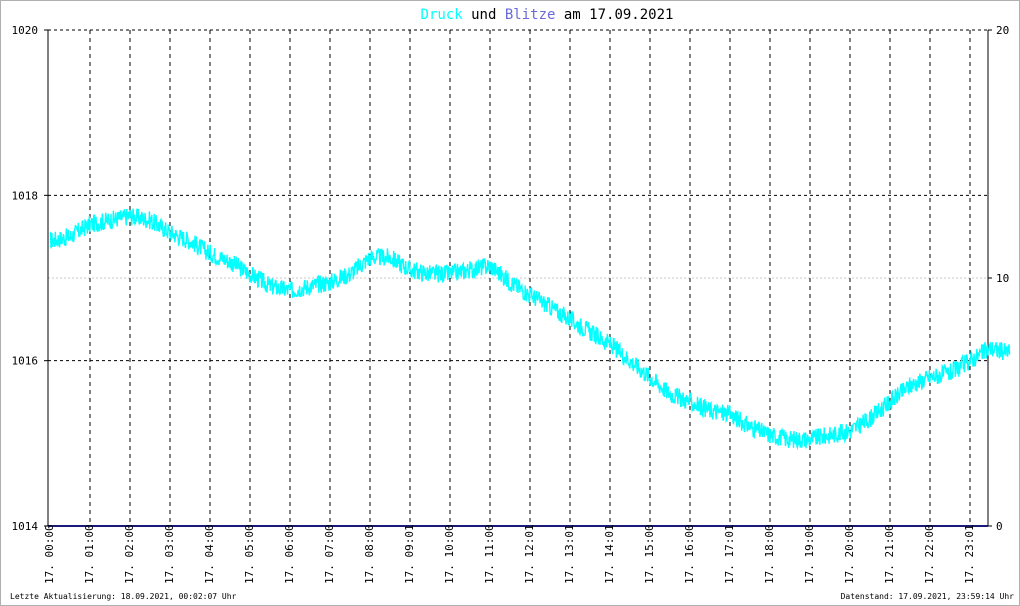 The height and width of the screenshot is (606, 1020). I want to click on x-tick-label: 17. 01:00, so click(89, 554).